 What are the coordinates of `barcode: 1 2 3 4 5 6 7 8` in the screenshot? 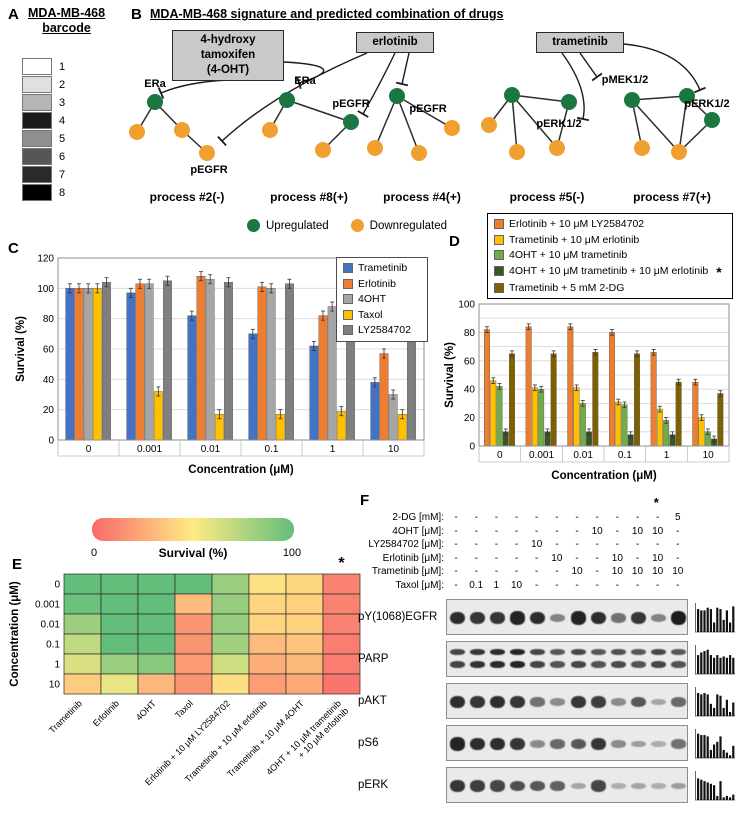 It's located at (43, 130).